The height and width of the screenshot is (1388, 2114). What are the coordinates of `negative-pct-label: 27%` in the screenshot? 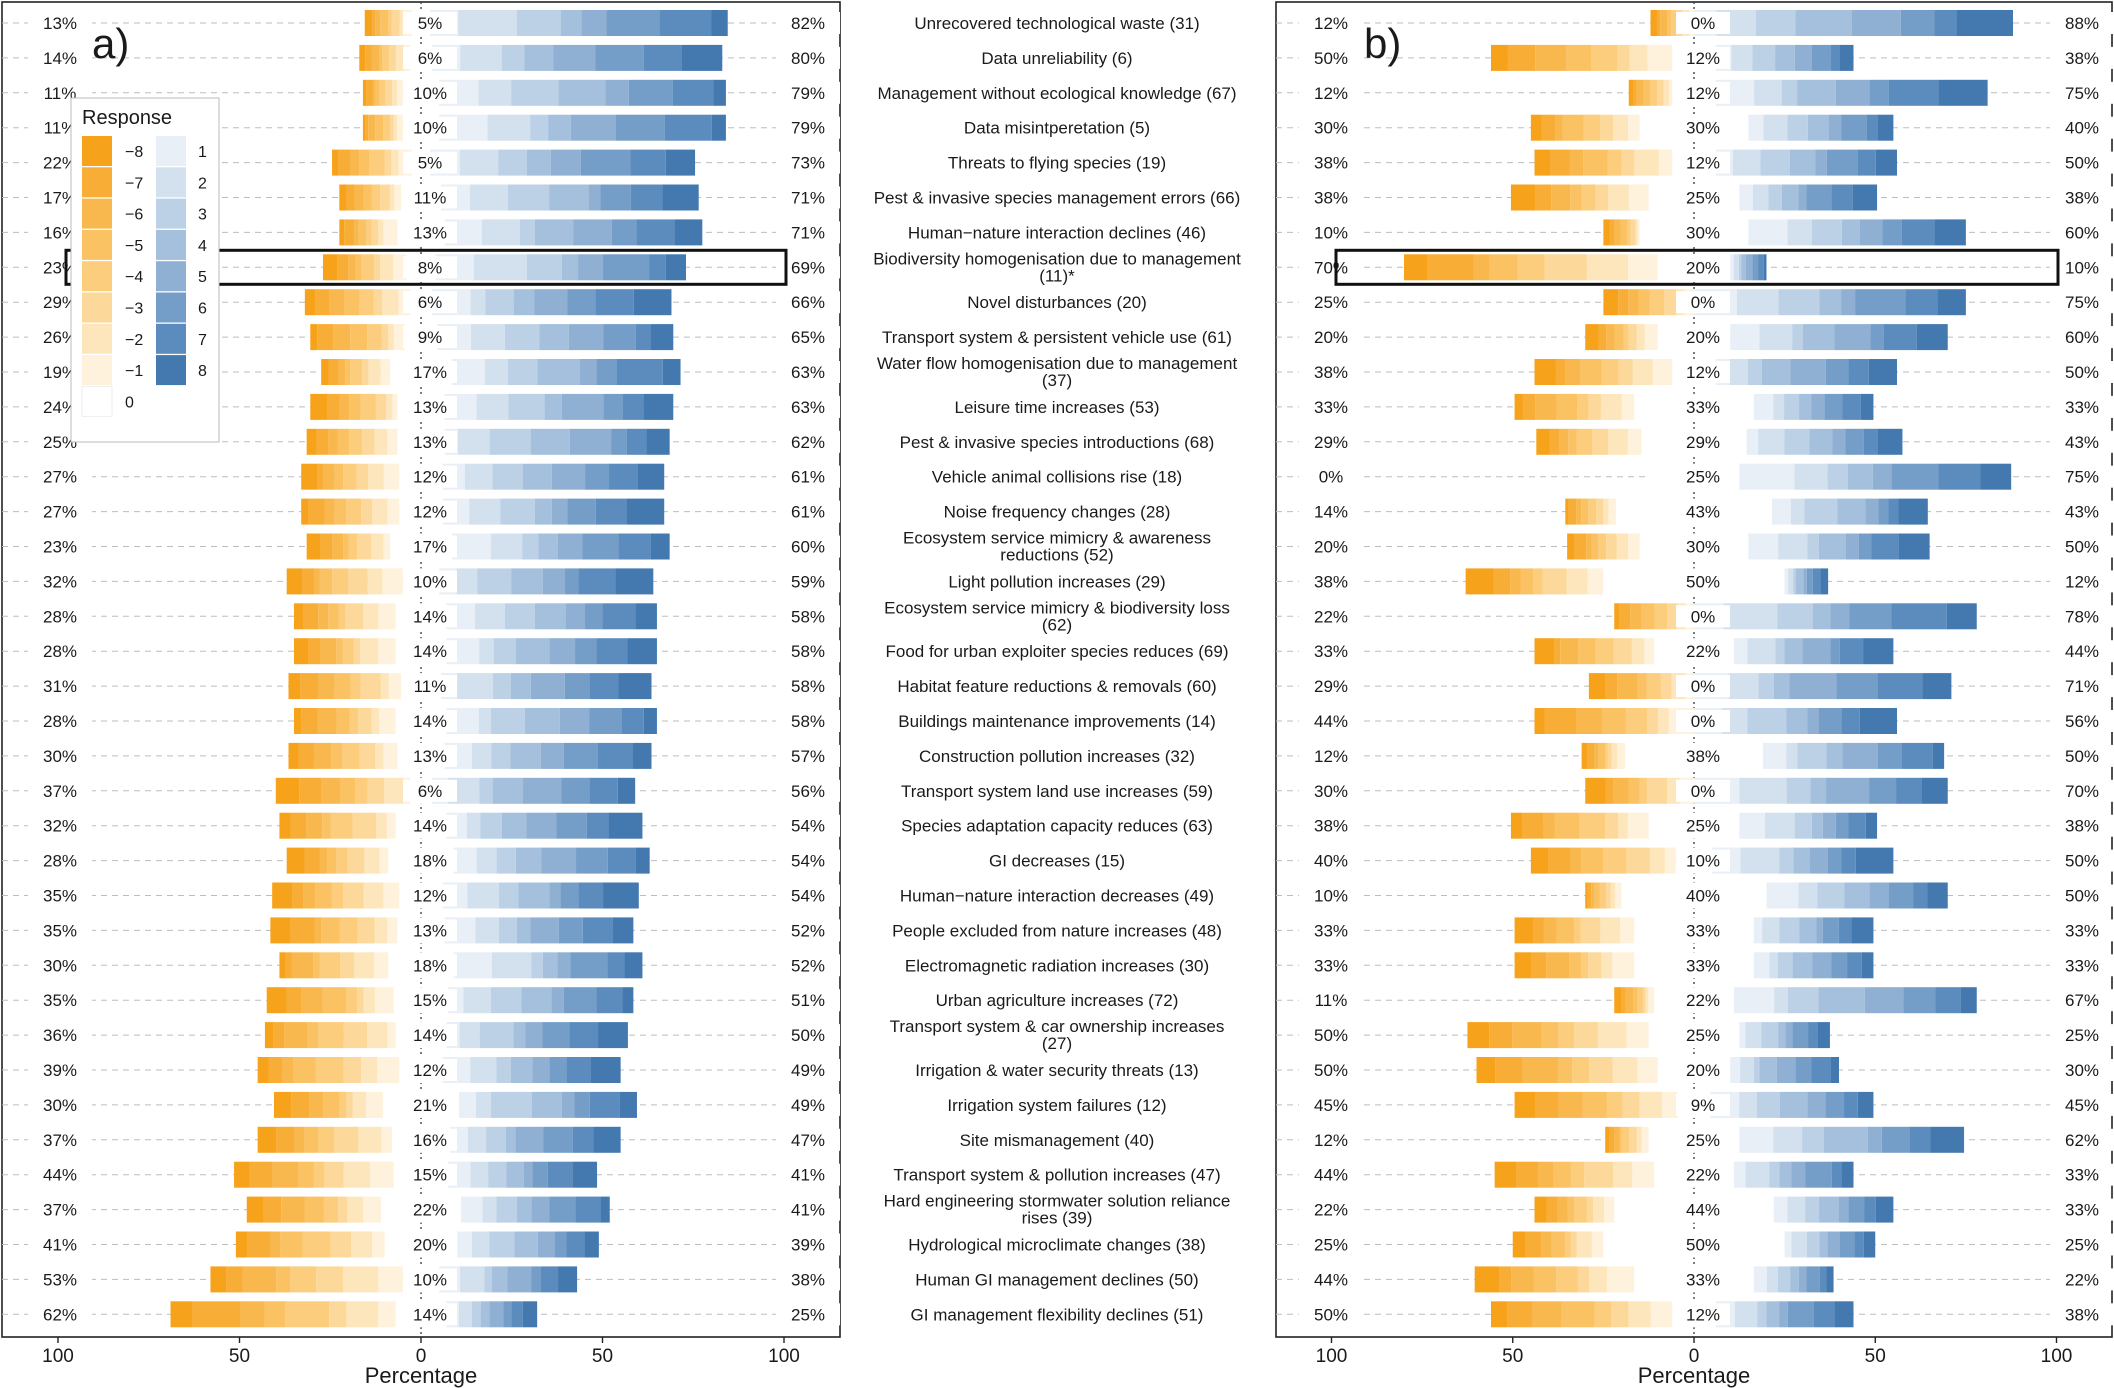 It's located at (60, 512).